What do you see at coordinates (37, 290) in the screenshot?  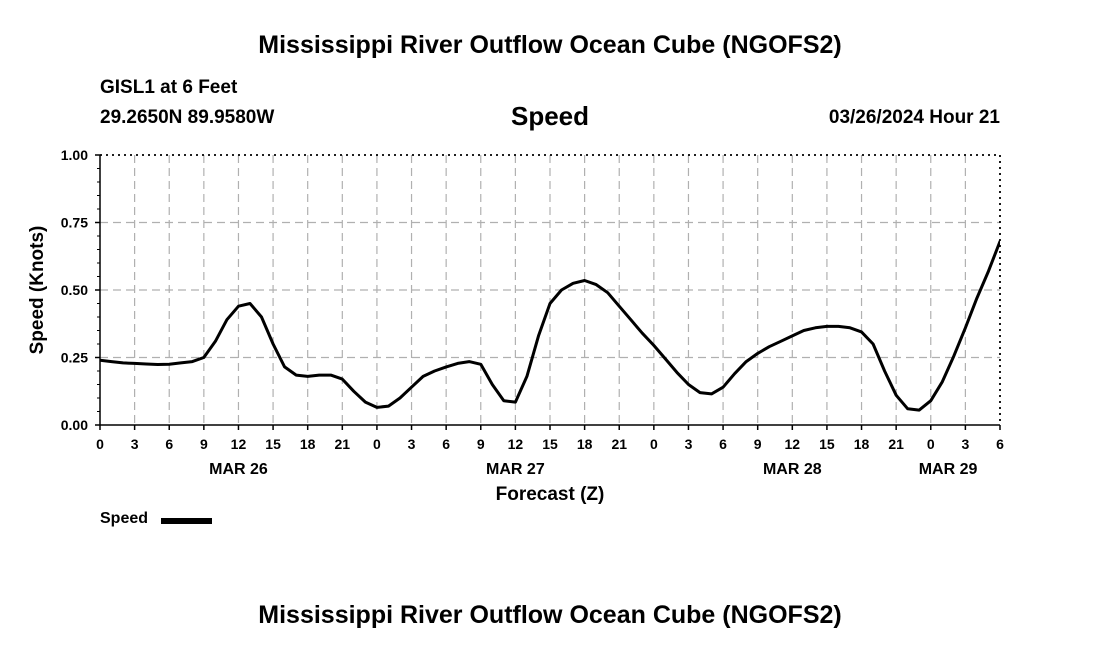 I see `y-axis-label: Speed (Knots)` at bounding box center [37, 290].